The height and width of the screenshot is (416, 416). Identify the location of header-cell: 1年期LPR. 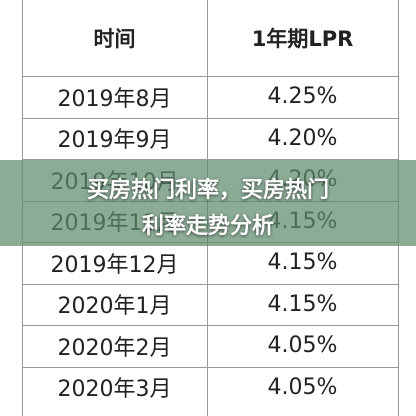
(302, 39).